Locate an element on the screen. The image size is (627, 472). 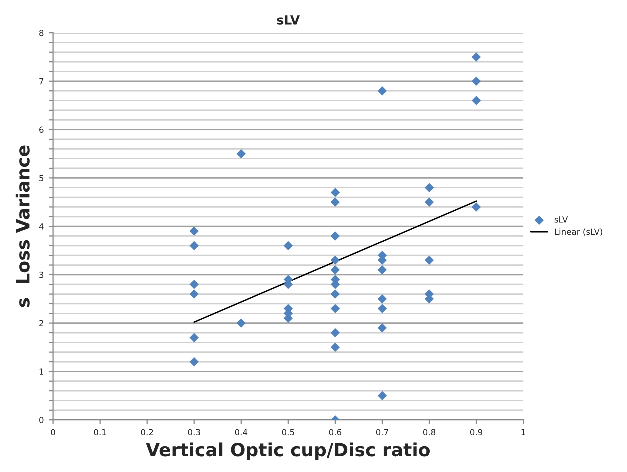
y-tick-label: 7 is located at coordinates (42, 81).